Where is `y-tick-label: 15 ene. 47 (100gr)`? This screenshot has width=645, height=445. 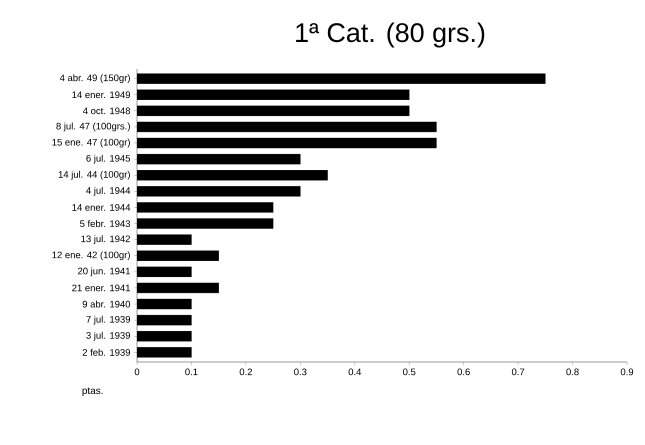 y-tick-label: 15 ene. 47 (100gr) is located at coordinates (91, 143).